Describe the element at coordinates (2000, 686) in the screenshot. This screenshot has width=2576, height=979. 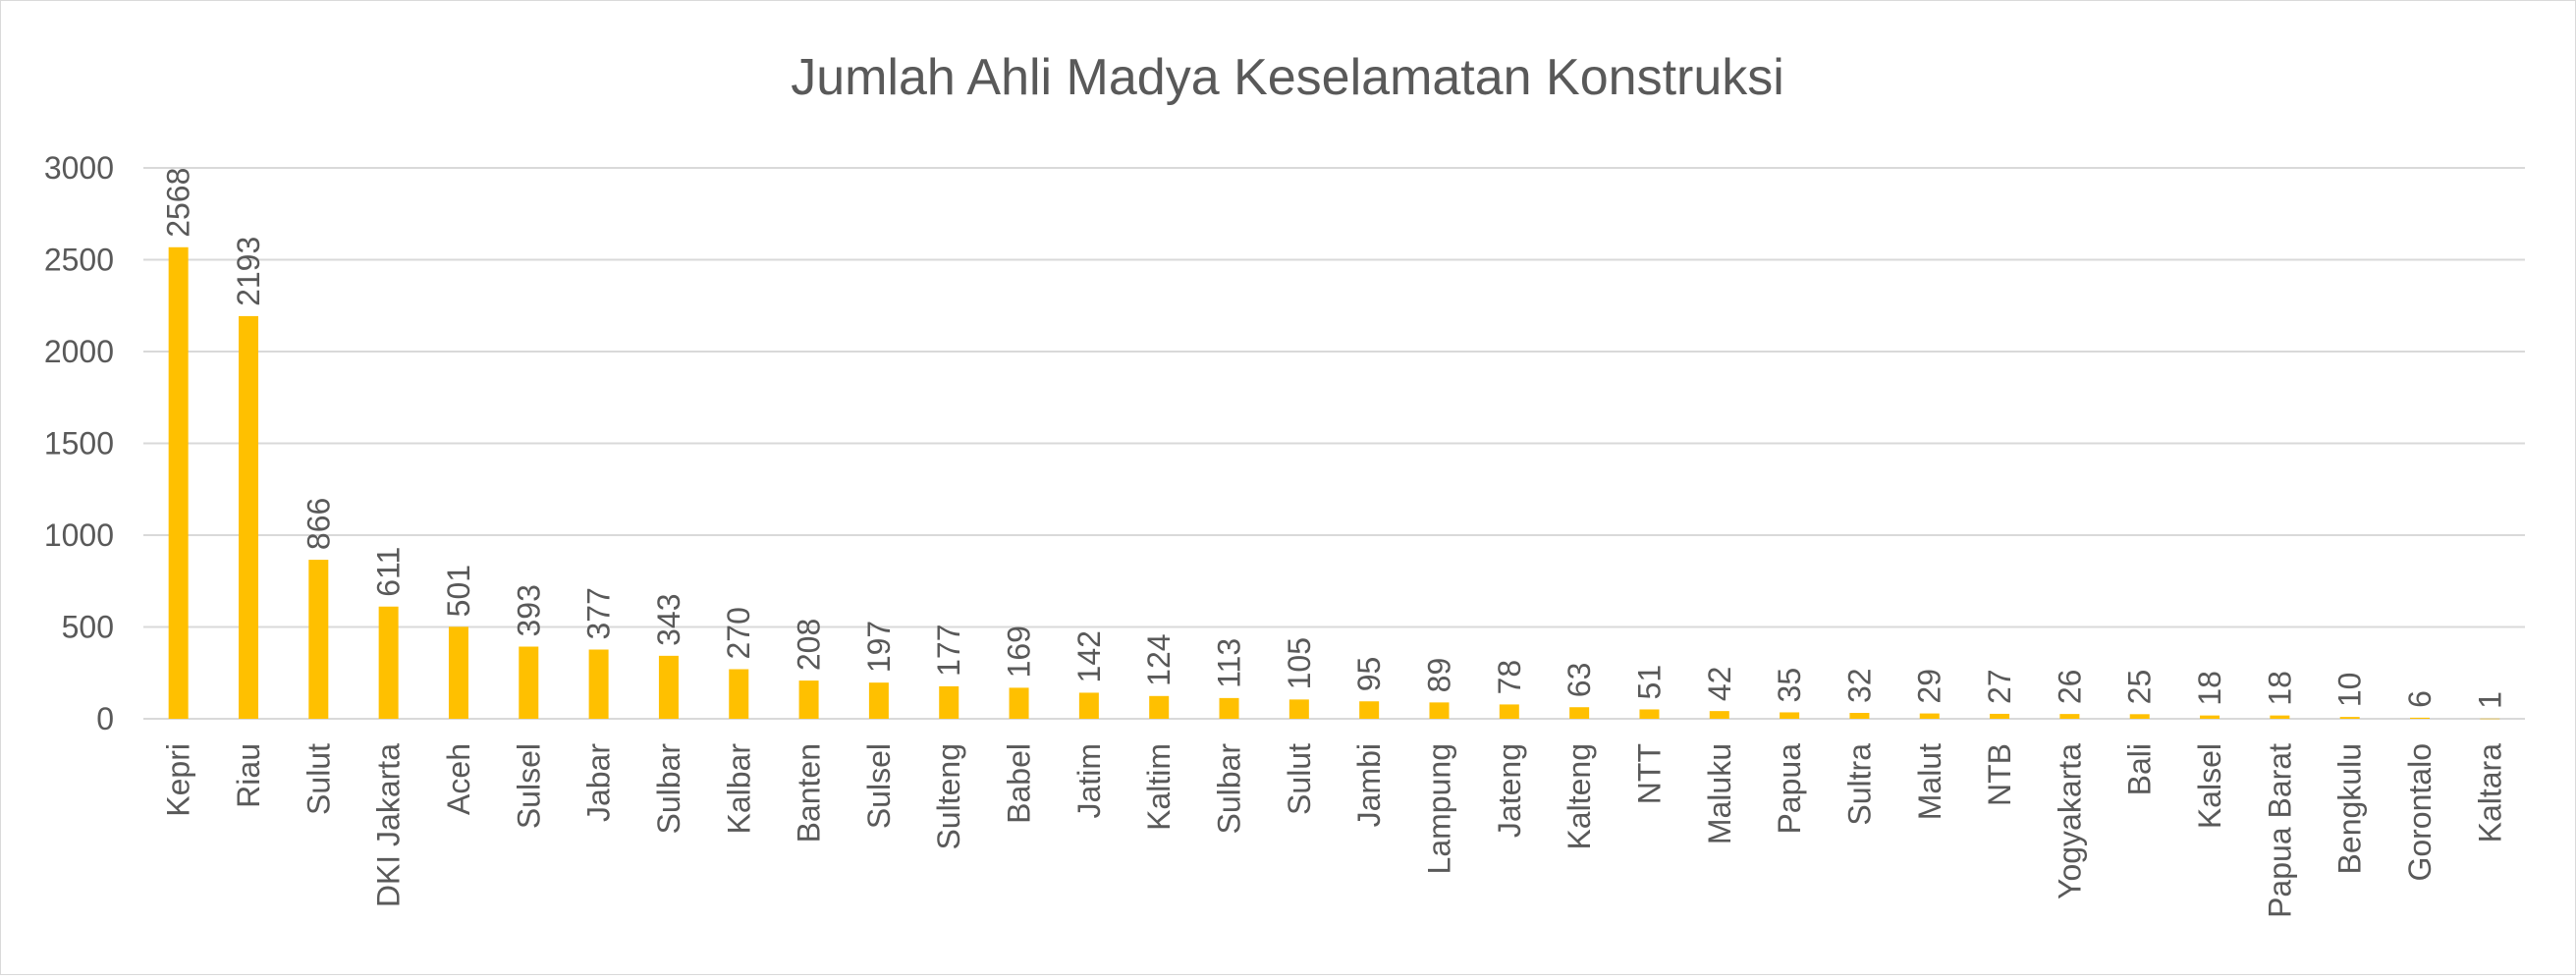
I see `data-label: 27` at that location.